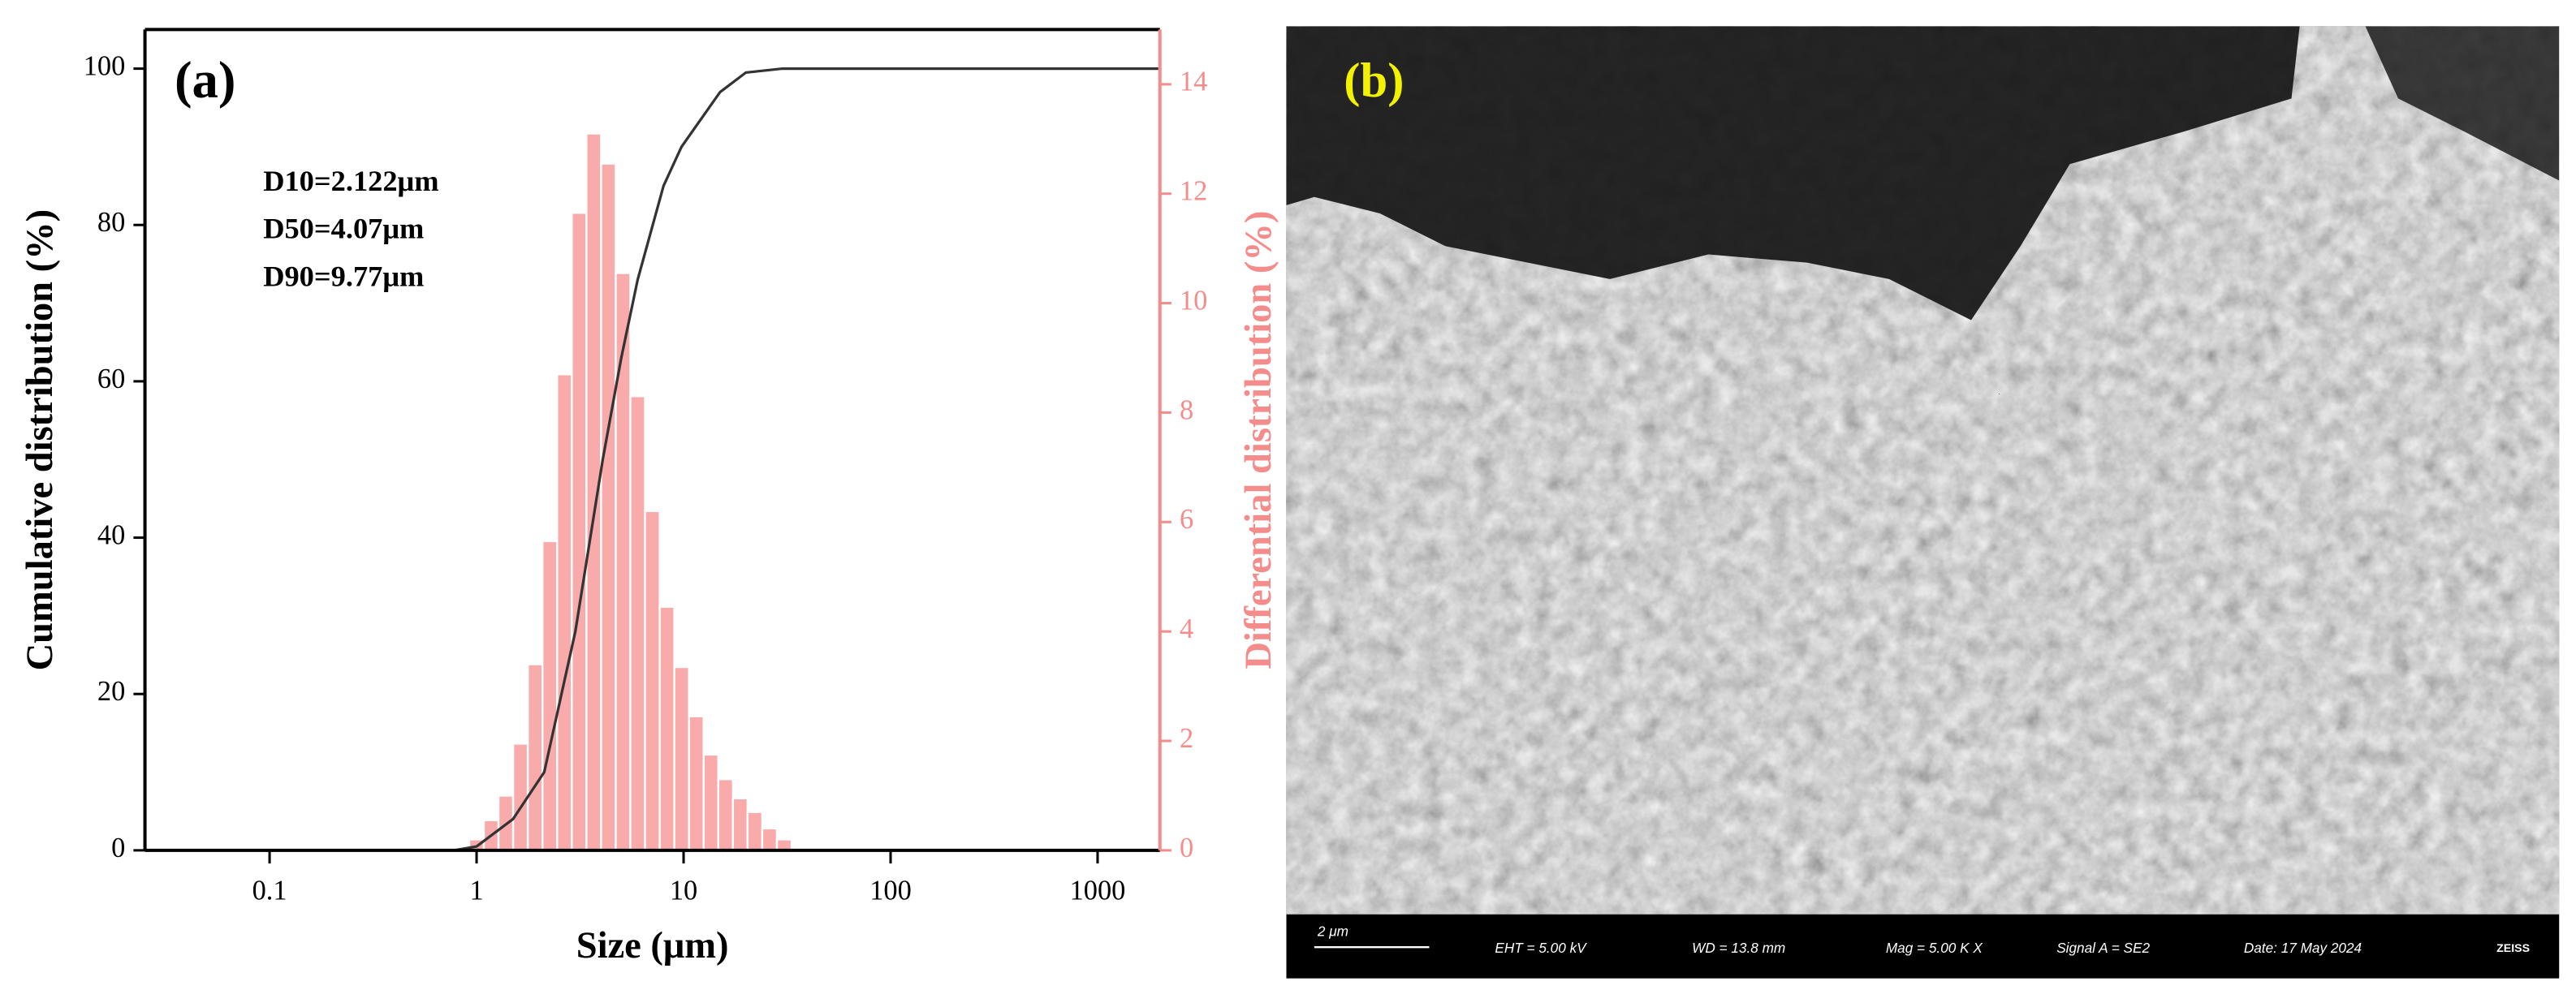  Describe the element at coordinates (111, 222) in the screenshot. I see `y-tick-label: 80` at that location.